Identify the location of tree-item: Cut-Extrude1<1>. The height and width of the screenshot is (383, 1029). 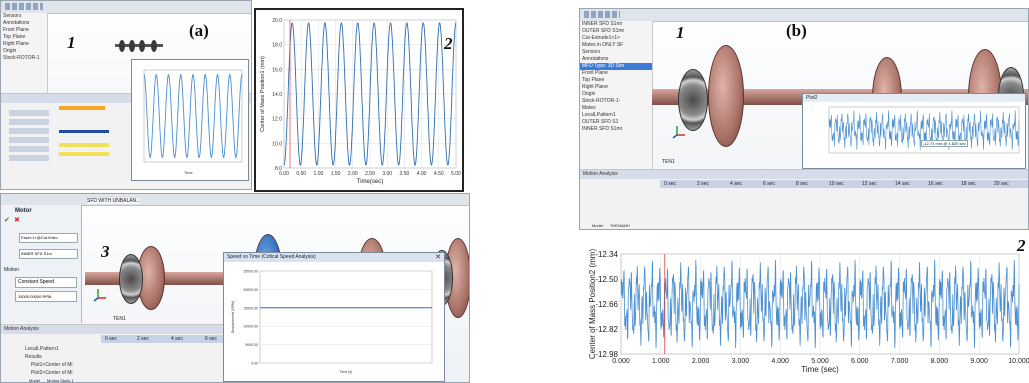
(601, 38).